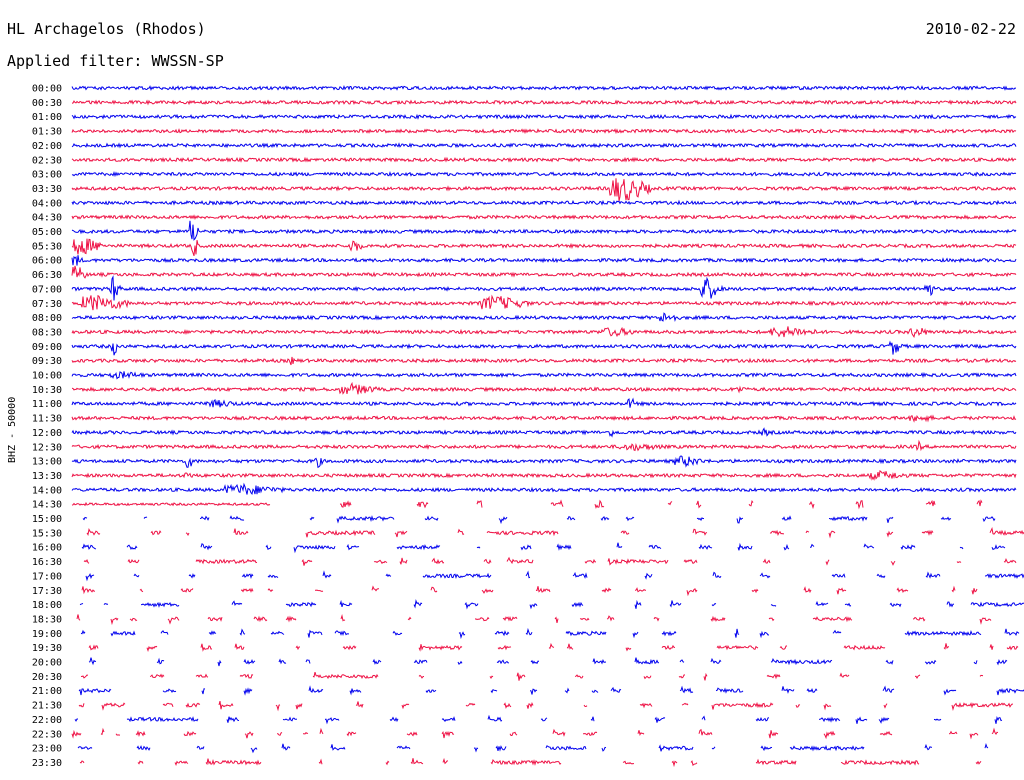 The width and height of the screenshot is (1024, 780). I want to click on hour-label: 14:30, so click(47, 505).